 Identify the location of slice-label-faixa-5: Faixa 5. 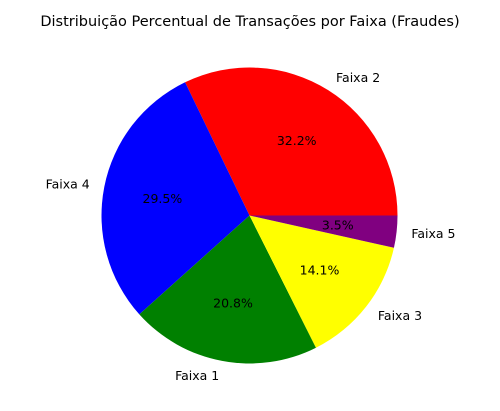
(433, 233).